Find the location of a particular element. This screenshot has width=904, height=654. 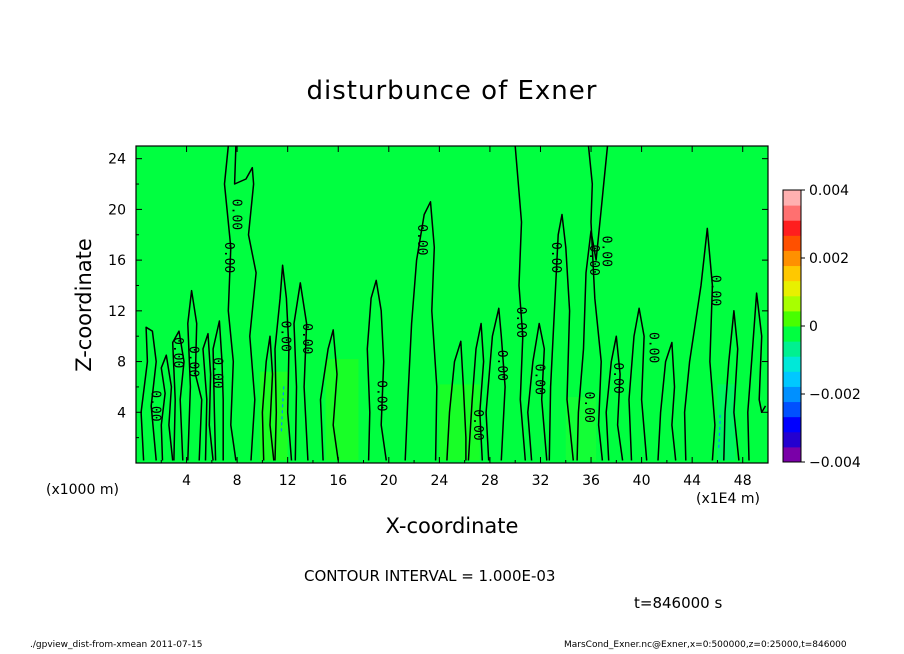

x-scale-label: (x1E4 m) is located at coordinates (728, 499).